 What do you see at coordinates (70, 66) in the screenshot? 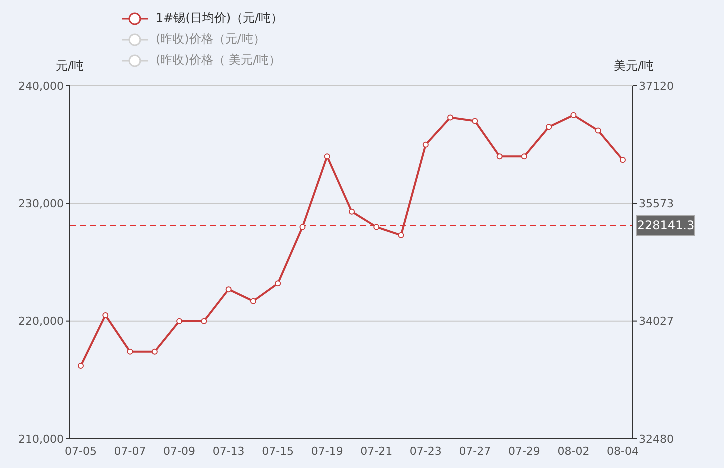
I see `y-axis-title: 元/吨` at bounding box center [70, 66].